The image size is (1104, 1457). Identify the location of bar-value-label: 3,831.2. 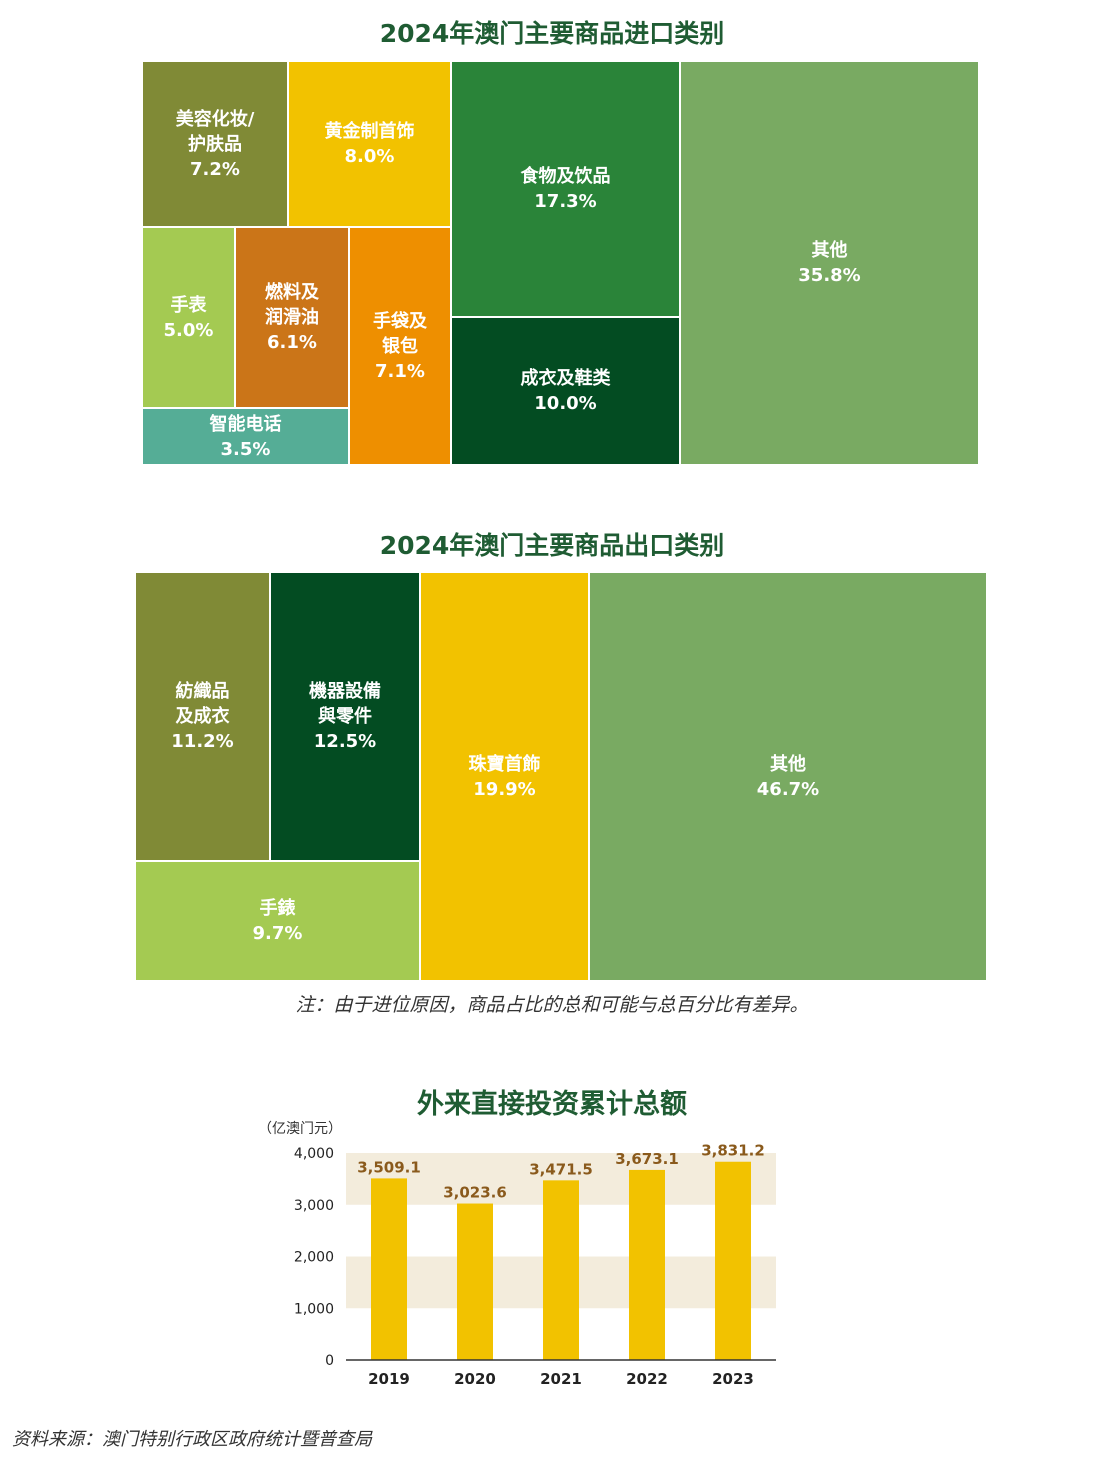
(733, 1151).